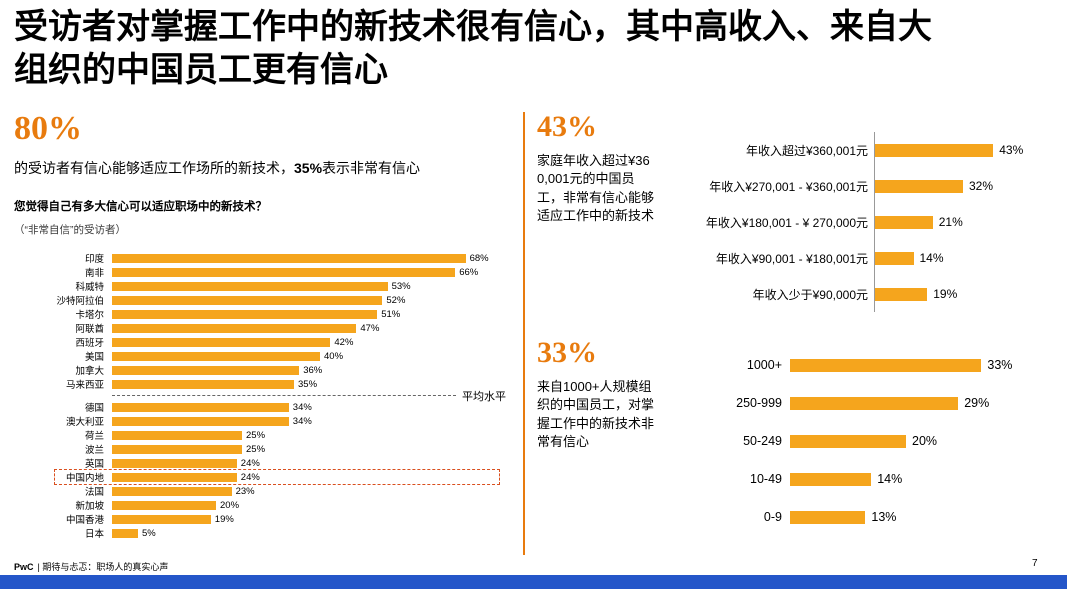 Image resolution: width=1067 pixels, height=589 pixels. I want to click on bar-label: 西班牙, so click(89, 343).